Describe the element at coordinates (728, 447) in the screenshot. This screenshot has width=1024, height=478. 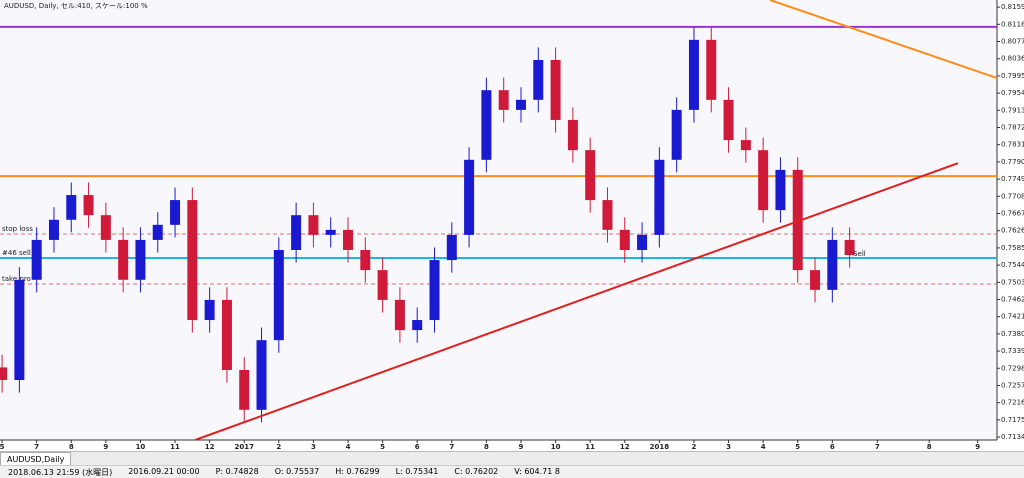
I see `x-tick-label: 3` at that location.